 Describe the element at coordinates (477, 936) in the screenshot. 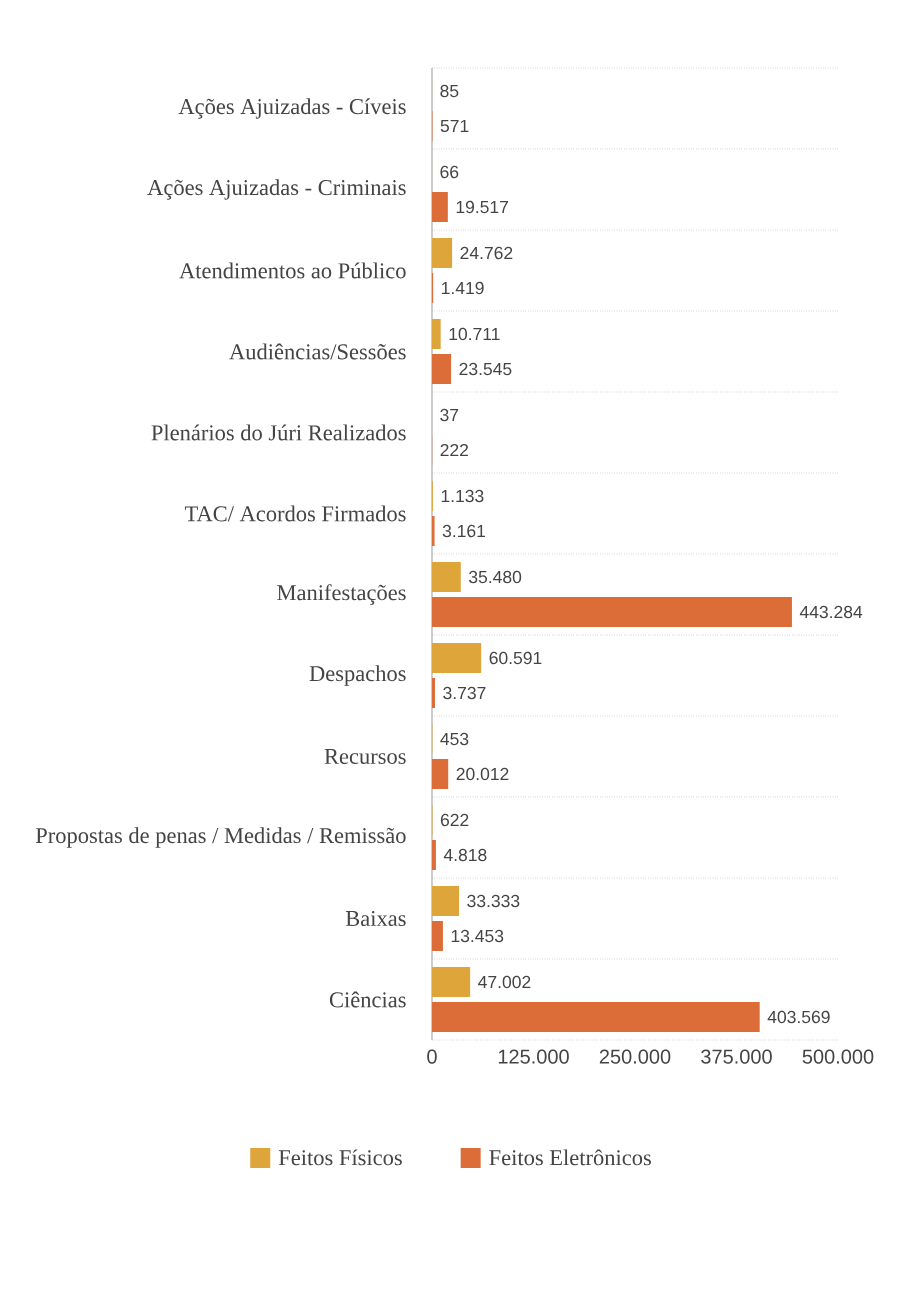

I see `data-label: 13.453` at that location.